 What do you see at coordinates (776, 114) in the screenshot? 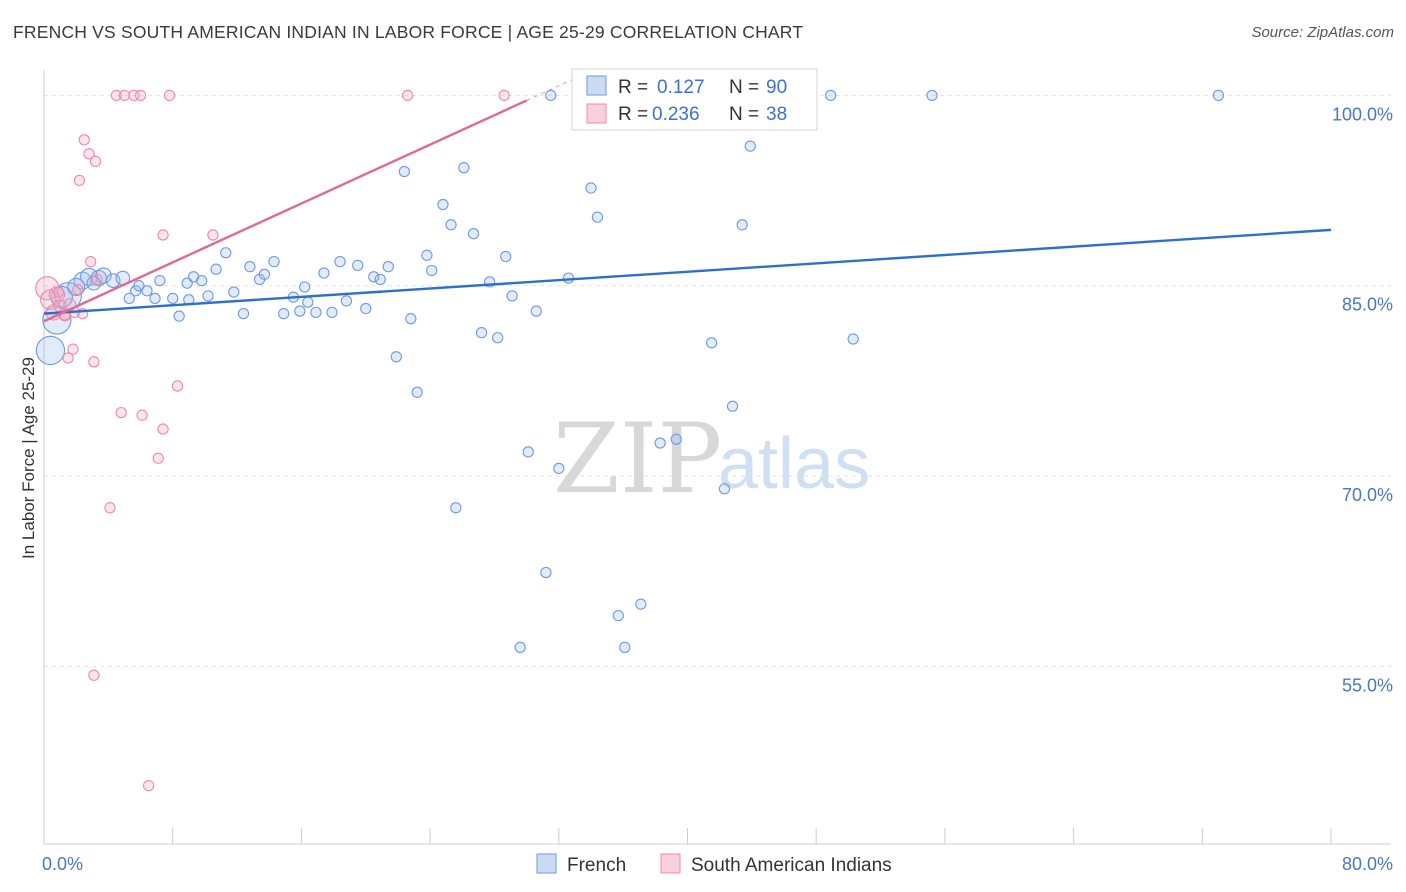
I see `stats-n-value-sai: 38` at bounding box center [776, 114].